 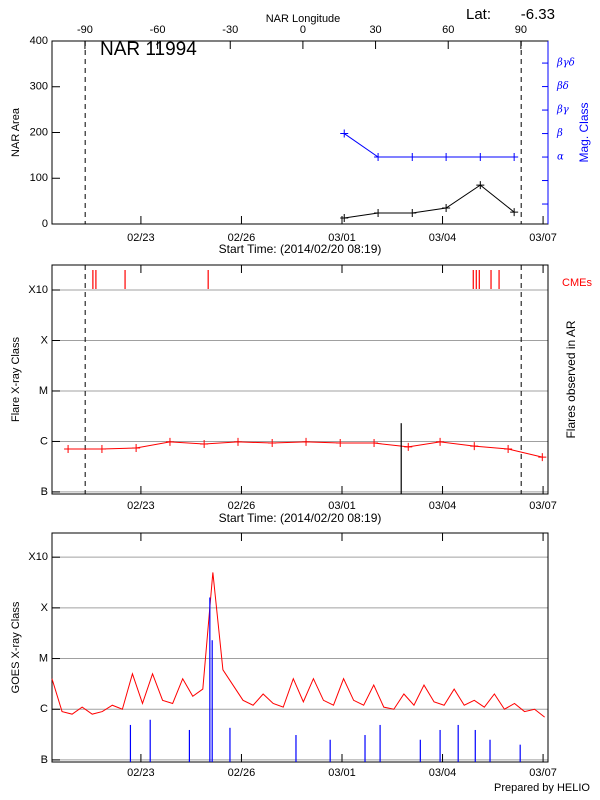 I want to click on x2-tick-label: 60, so click(x=448, y=30).